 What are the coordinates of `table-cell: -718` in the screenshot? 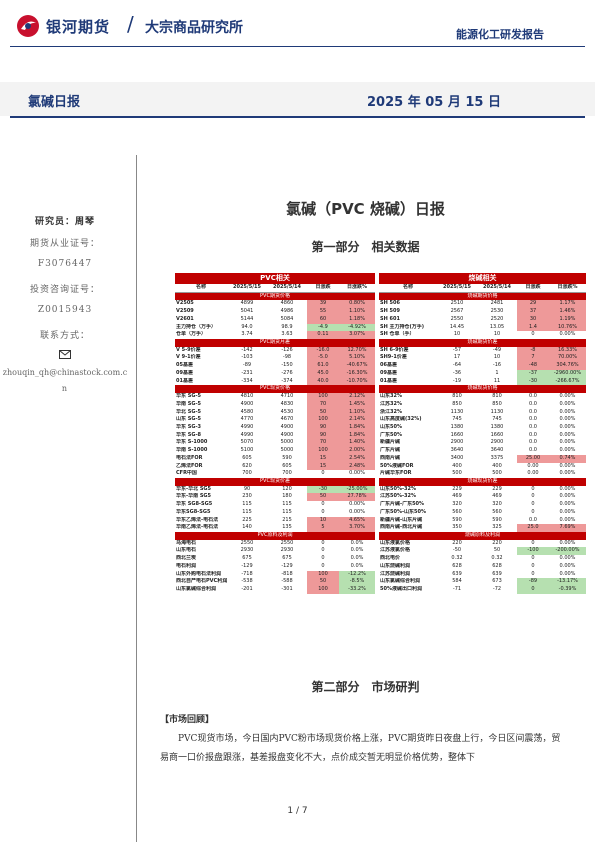 It's located at (247, 573).